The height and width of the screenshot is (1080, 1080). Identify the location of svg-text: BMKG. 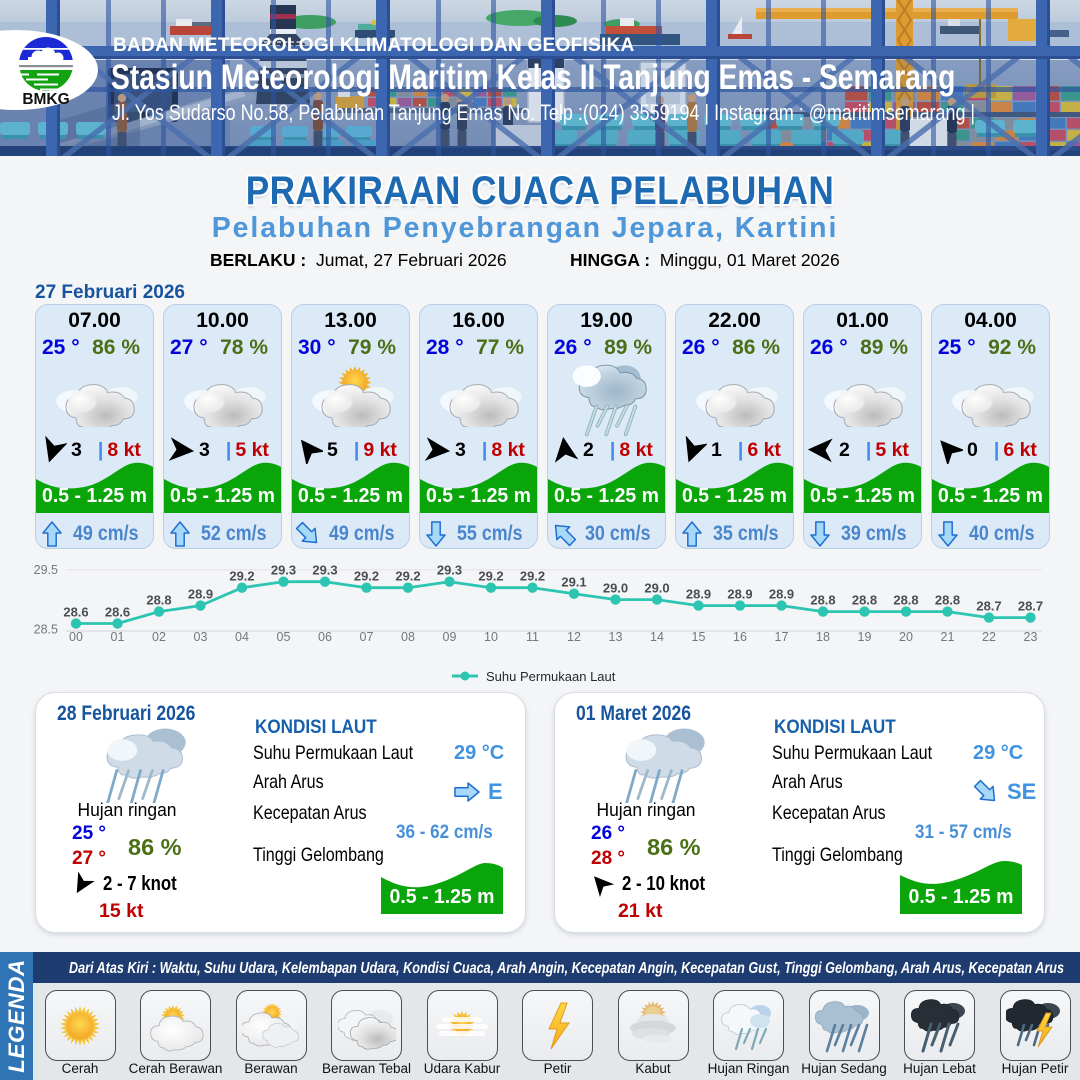
(45, 99).